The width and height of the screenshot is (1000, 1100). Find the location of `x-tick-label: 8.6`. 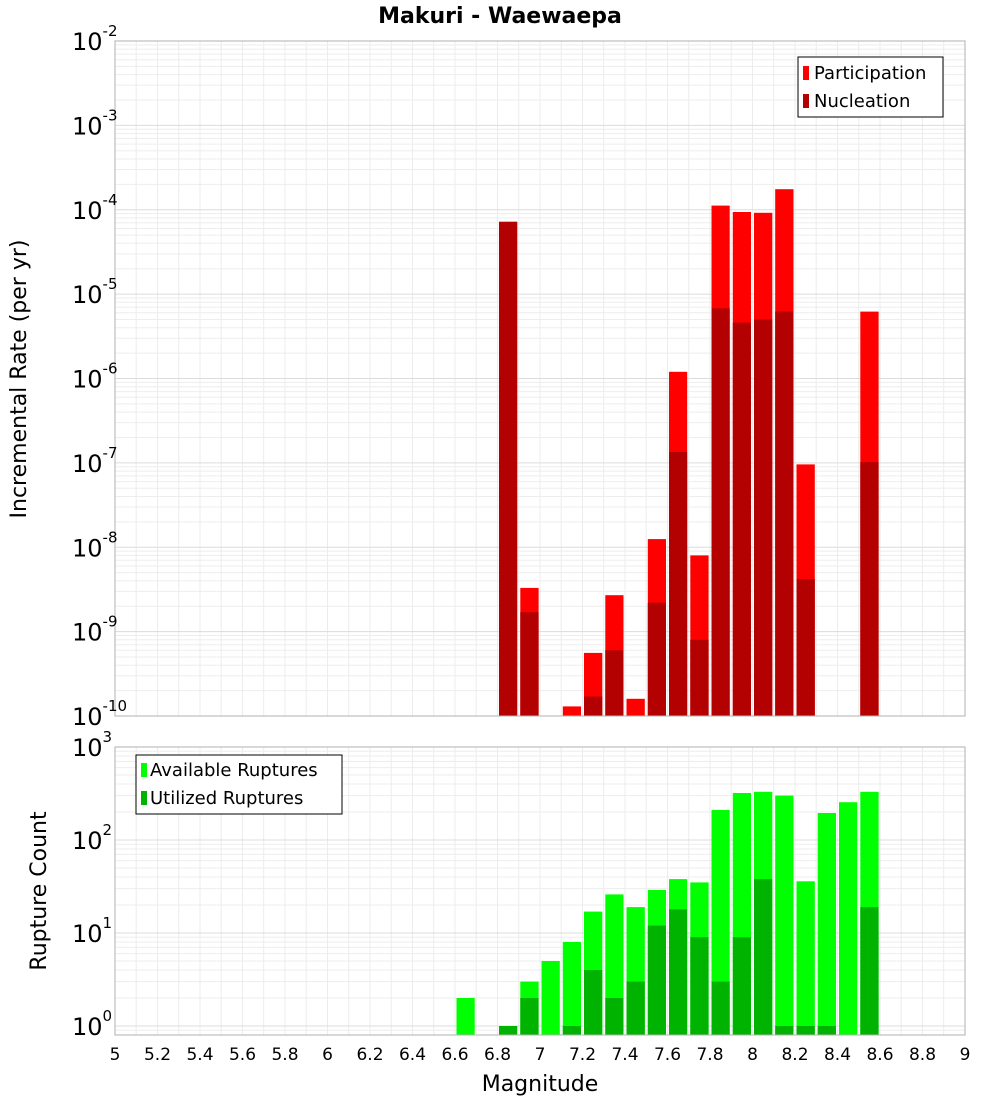

x-tick-label: 8.6 is located at coordinates (879, 1055).